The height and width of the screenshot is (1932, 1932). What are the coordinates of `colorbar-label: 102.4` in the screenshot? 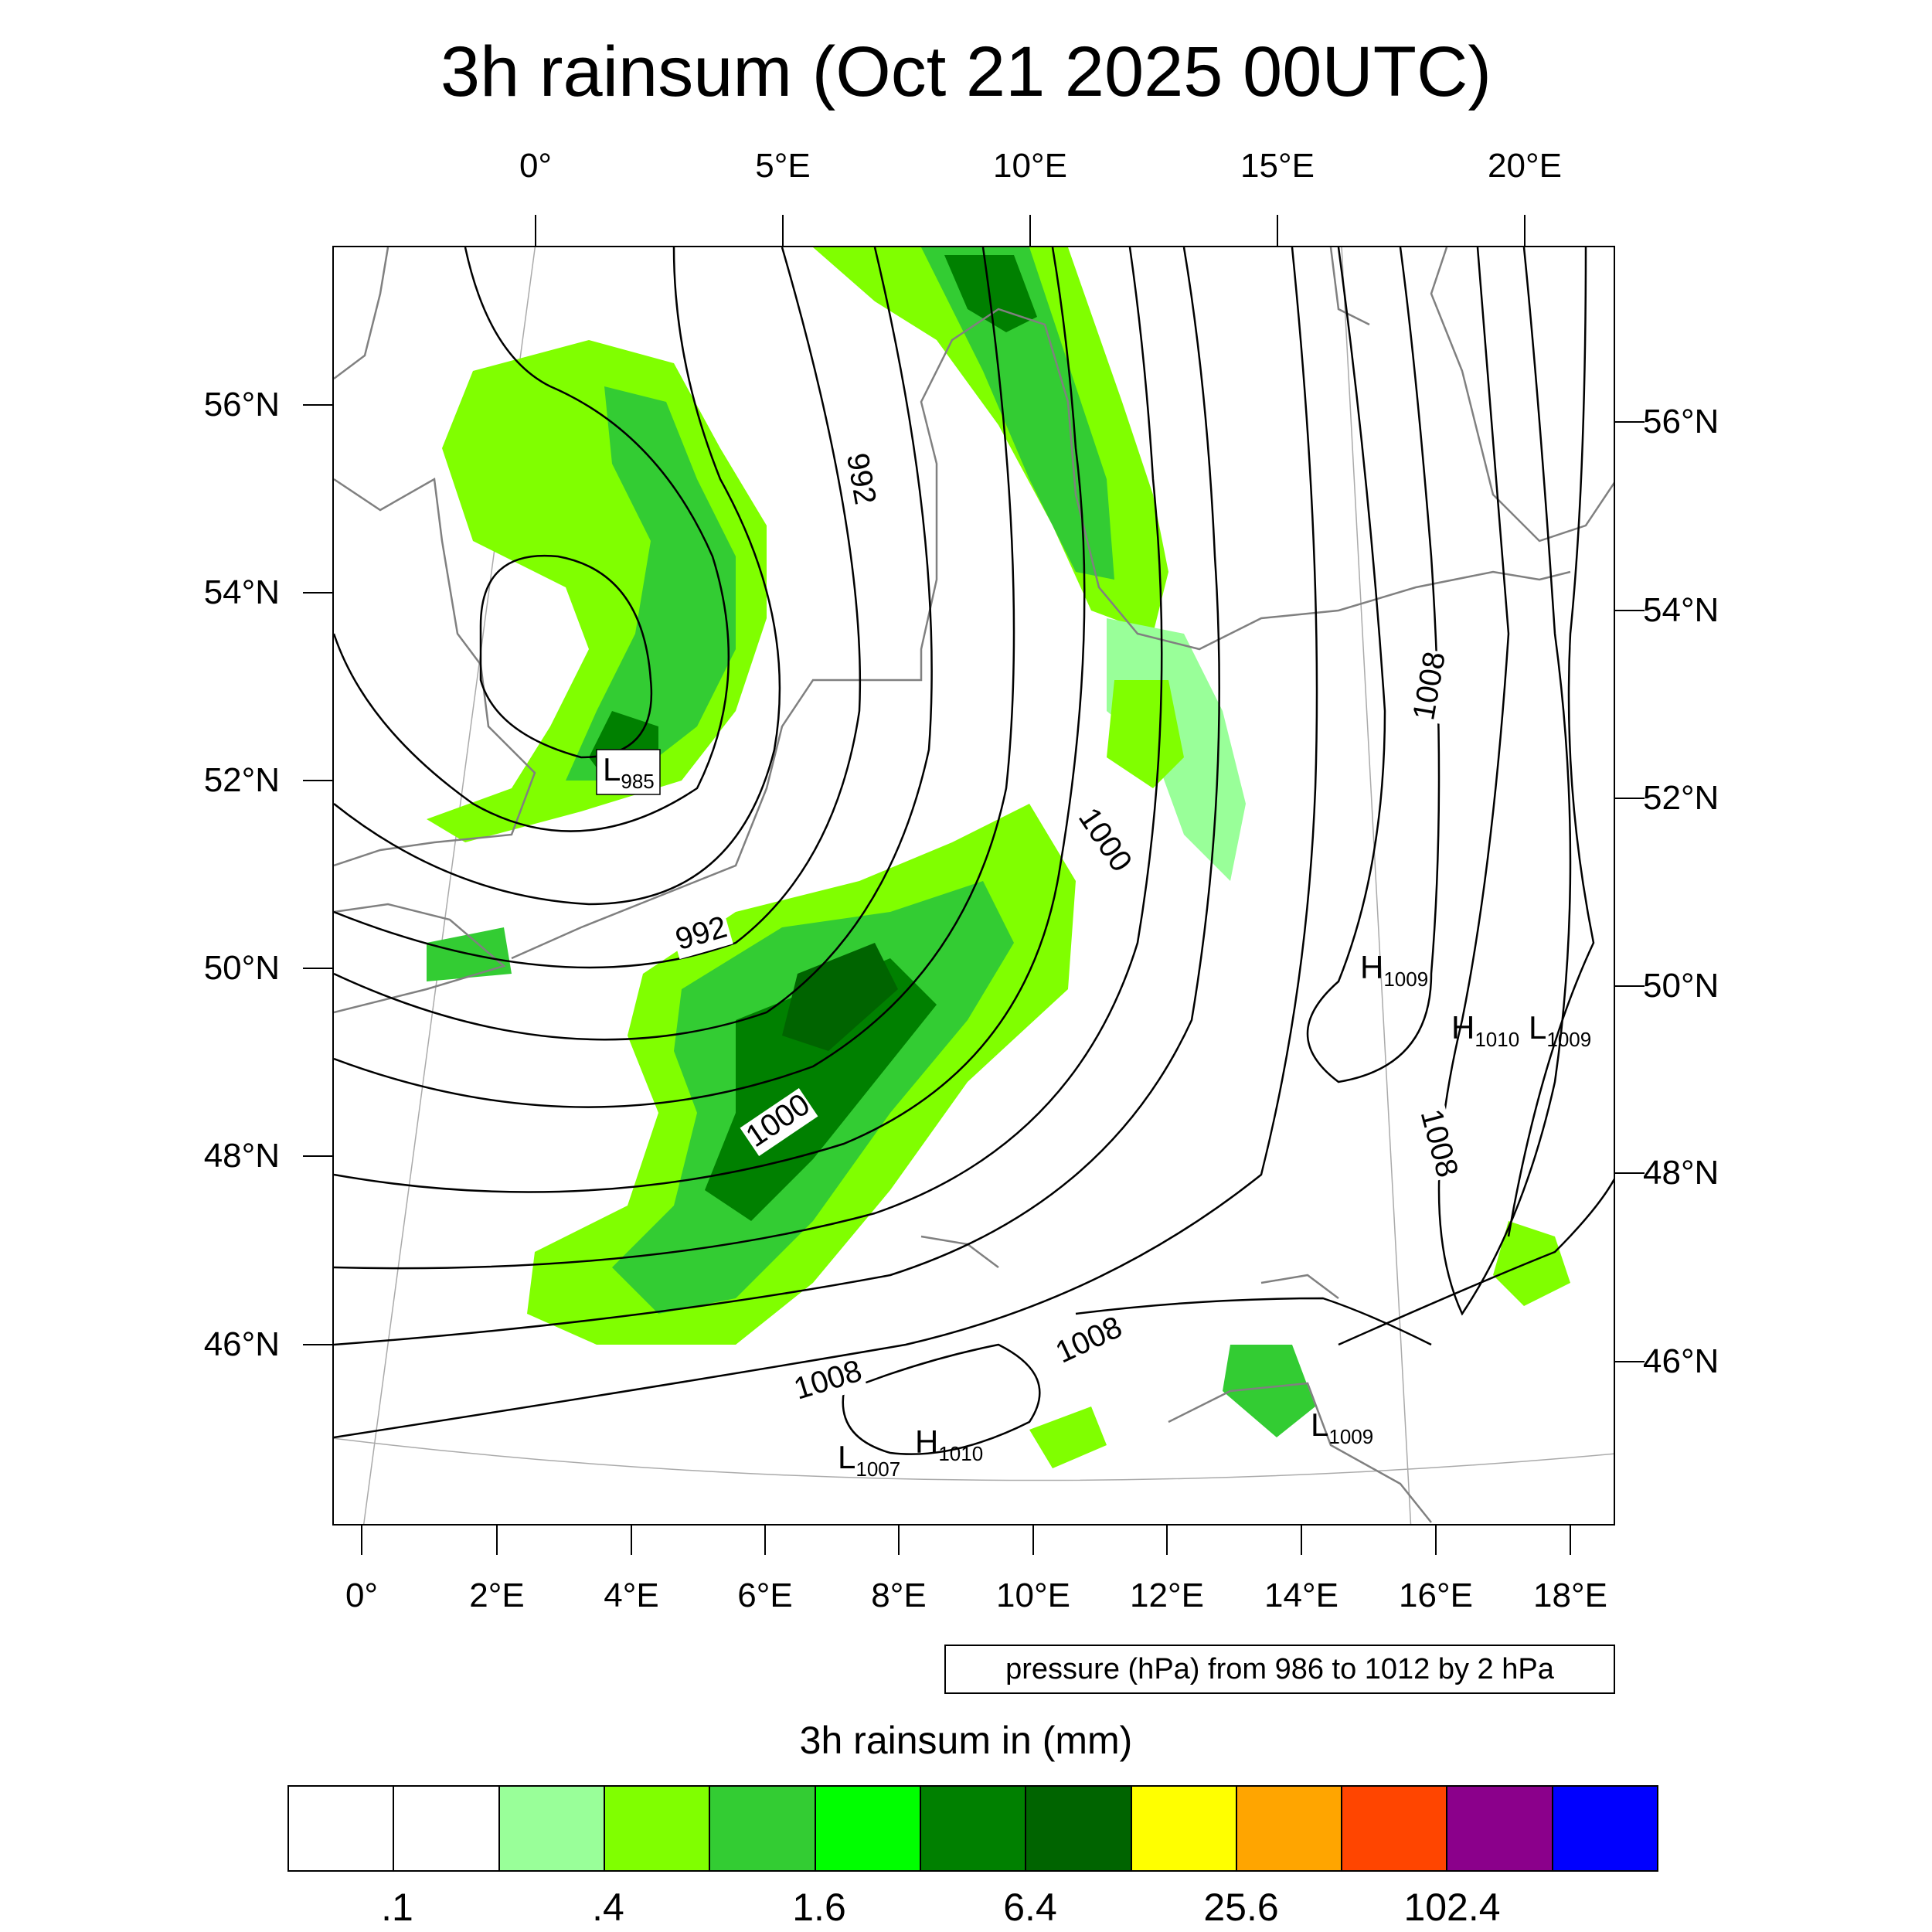 It's located at (1452, 1908).